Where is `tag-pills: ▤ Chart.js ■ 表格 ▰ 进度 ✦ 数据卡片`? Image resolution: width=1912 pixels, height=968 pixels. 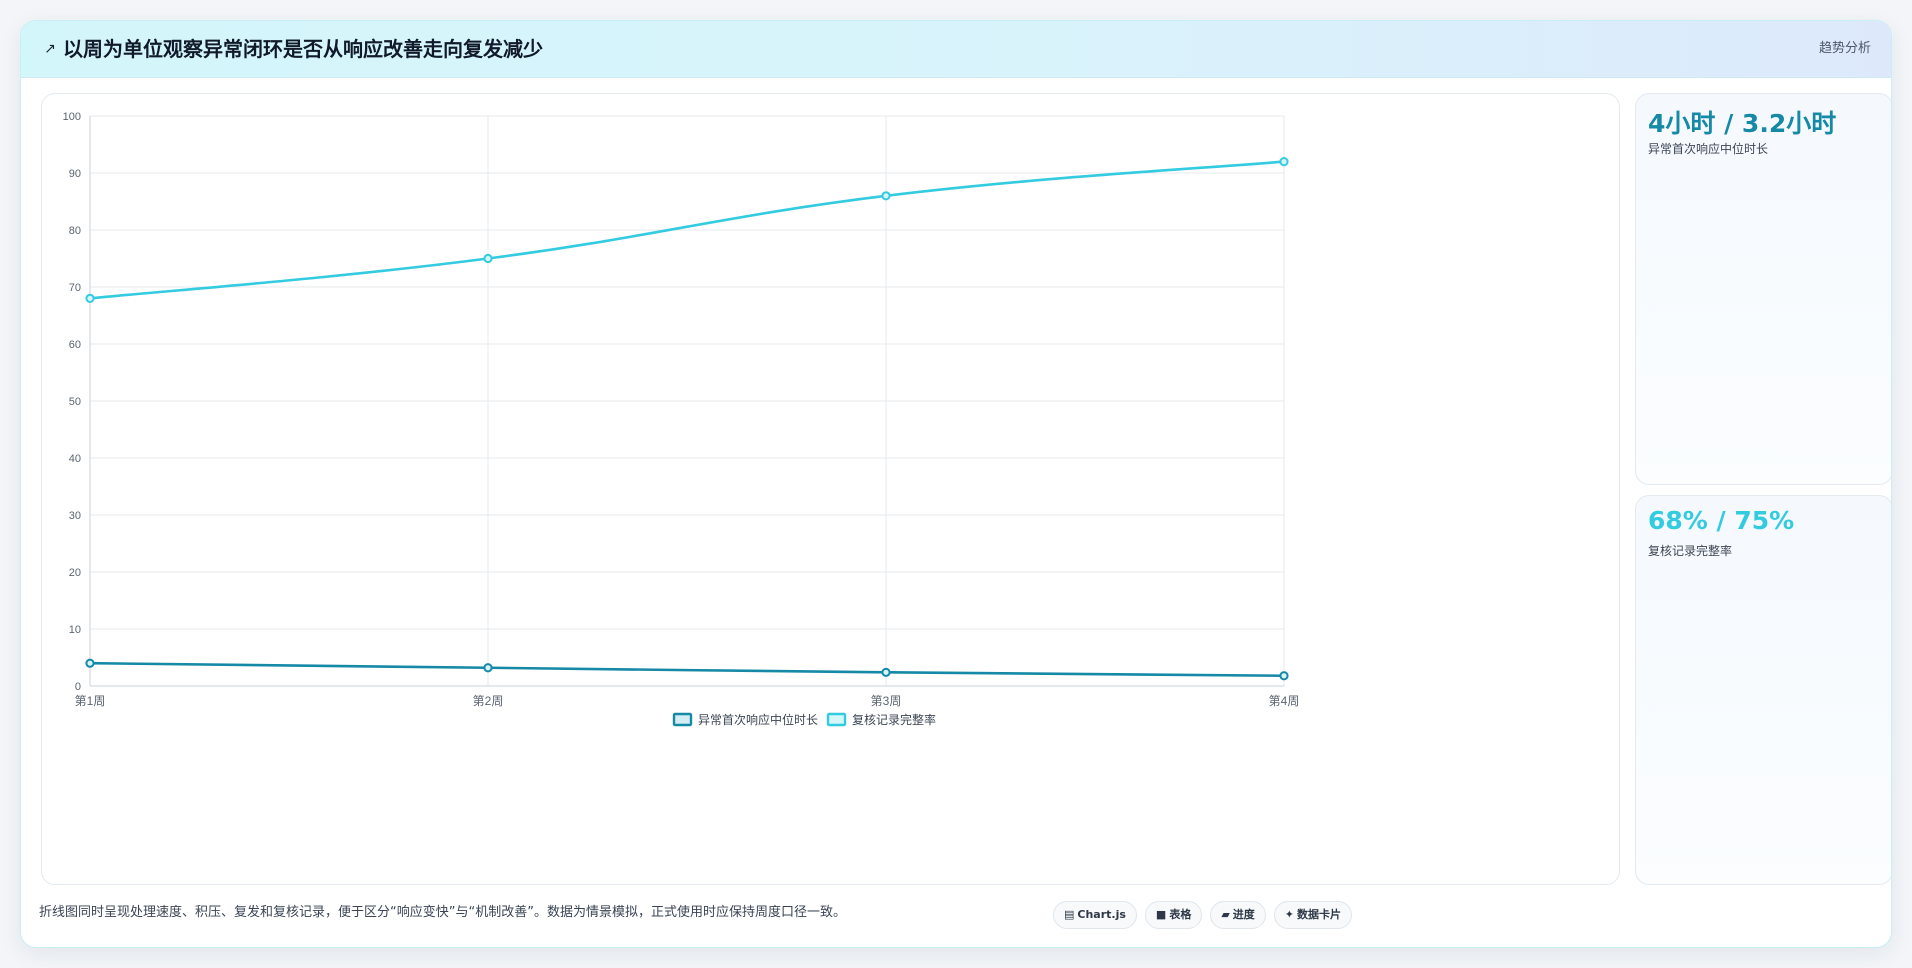 tag-pills: ▤ Chart.js ■ 表格 ▰ 进度 ✦ 数据卡片 is located at coordinates (1203, 915).